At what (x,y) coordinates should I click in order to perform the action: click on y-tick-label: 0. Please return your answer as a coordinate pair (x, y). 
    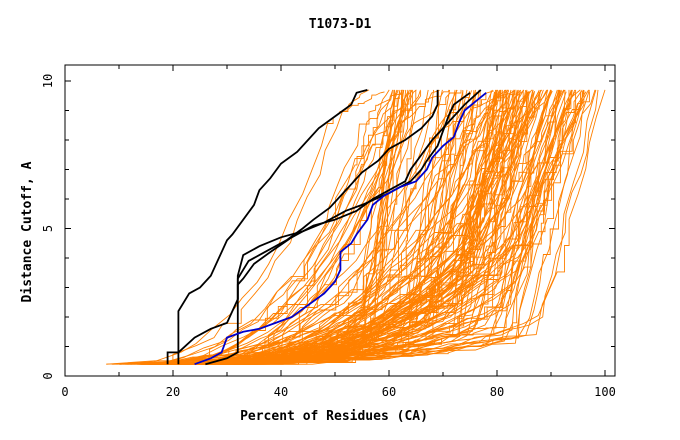
    Looking at the image, I should click on (48, 375).